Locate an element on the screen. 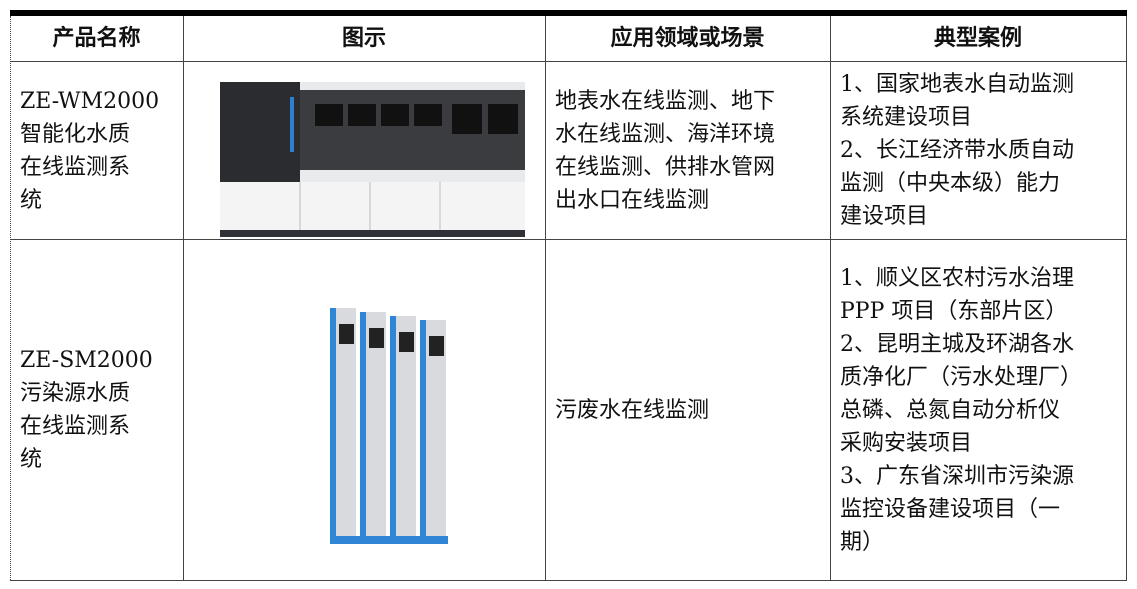  cell-line: 1、顺义区农村污水治理 is located at coordinates (957, 278).